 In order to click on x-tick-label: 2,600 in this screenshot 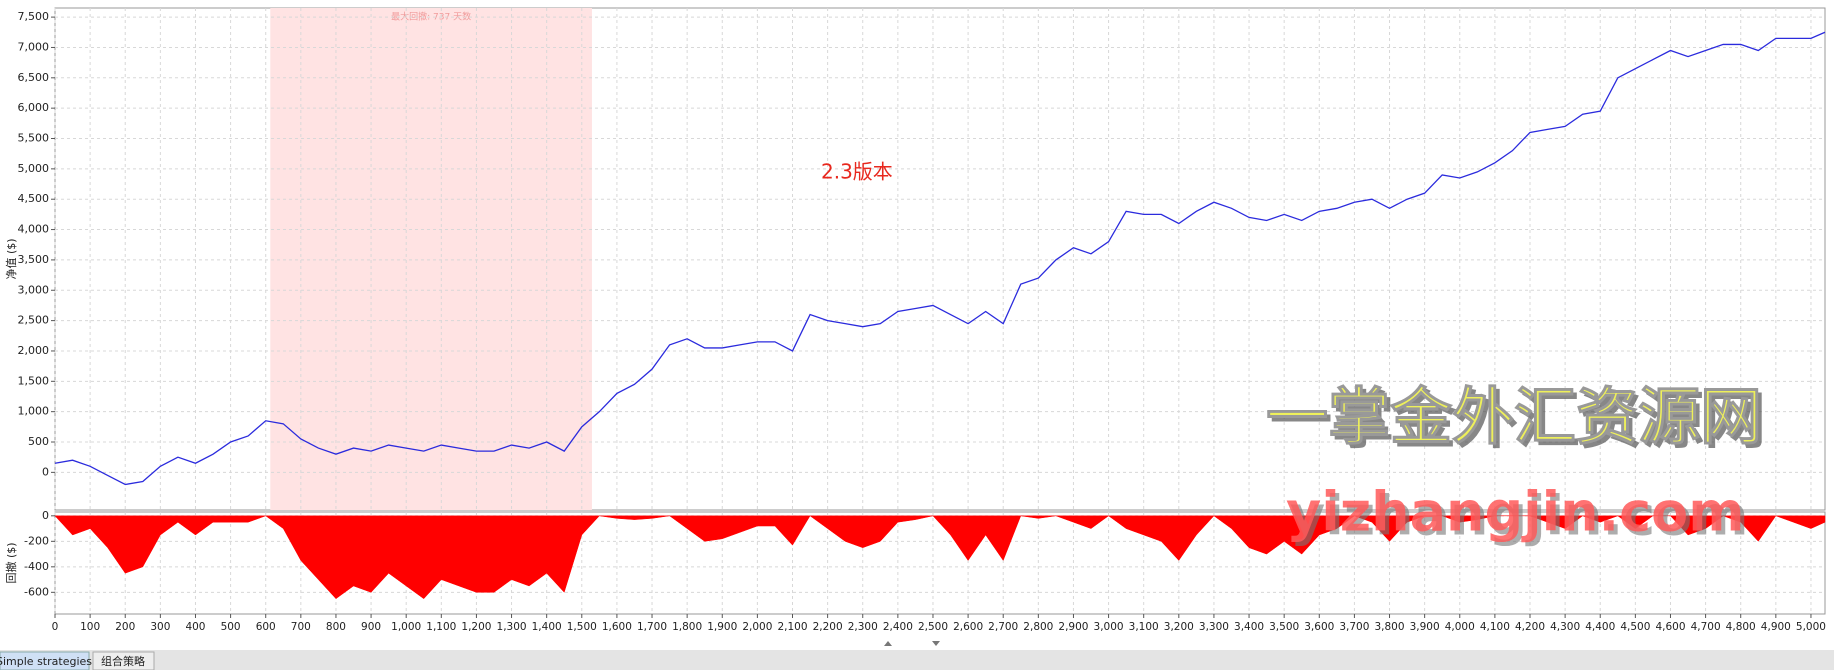, I will do `click(968, 627)`.